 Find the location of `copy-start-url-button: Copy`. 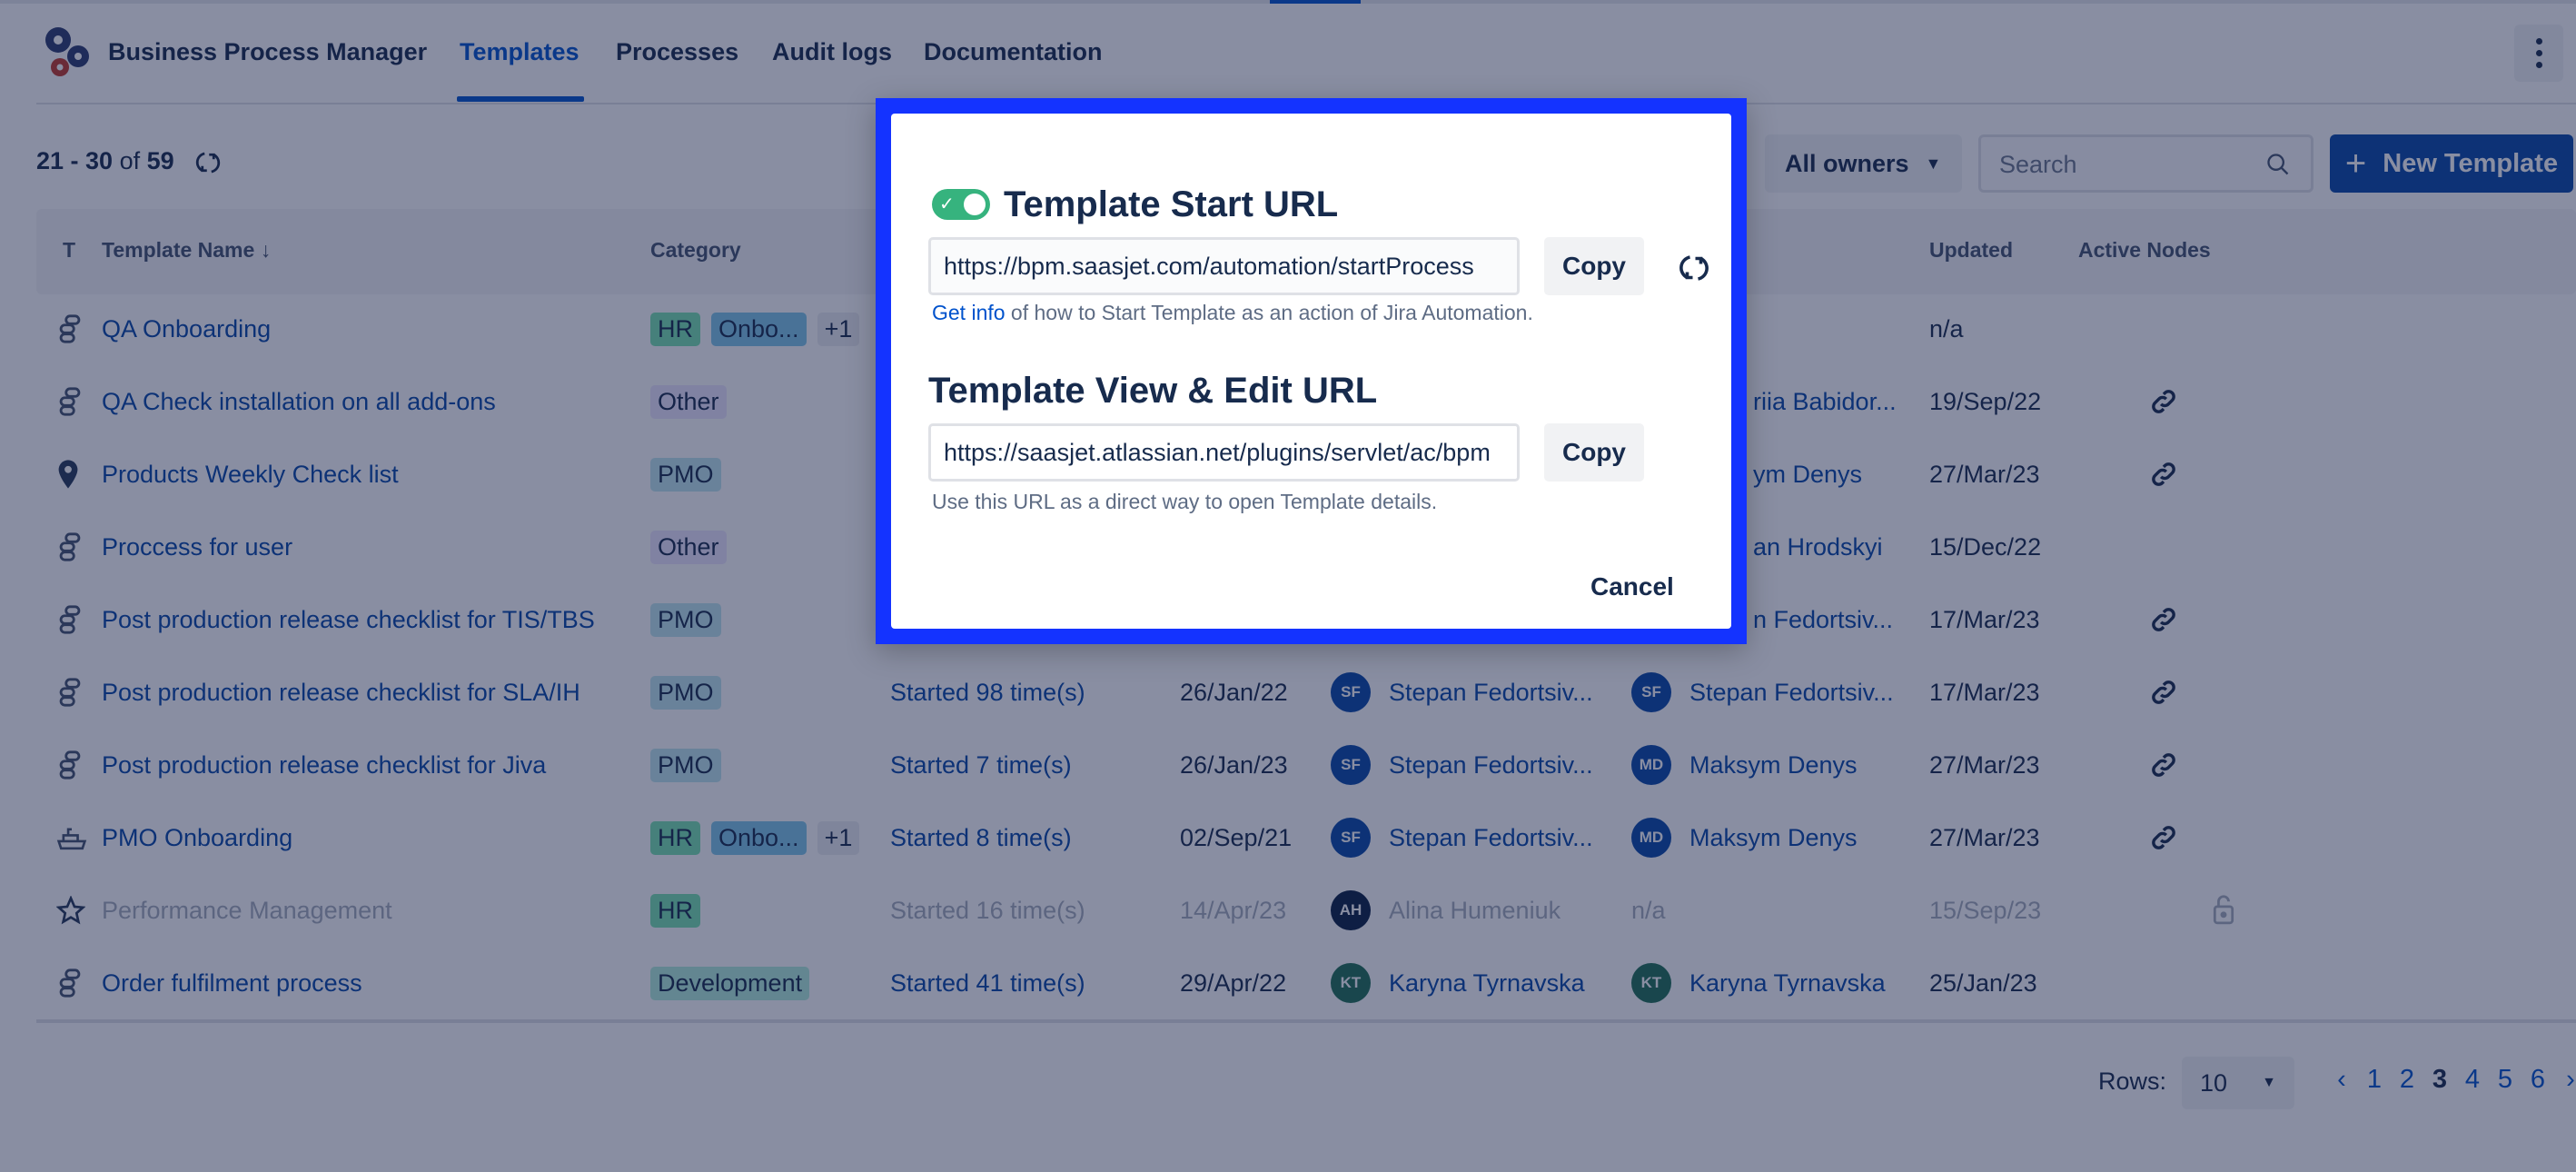

copy-start-url-button: Copy is located at coordinates (1594, 266).